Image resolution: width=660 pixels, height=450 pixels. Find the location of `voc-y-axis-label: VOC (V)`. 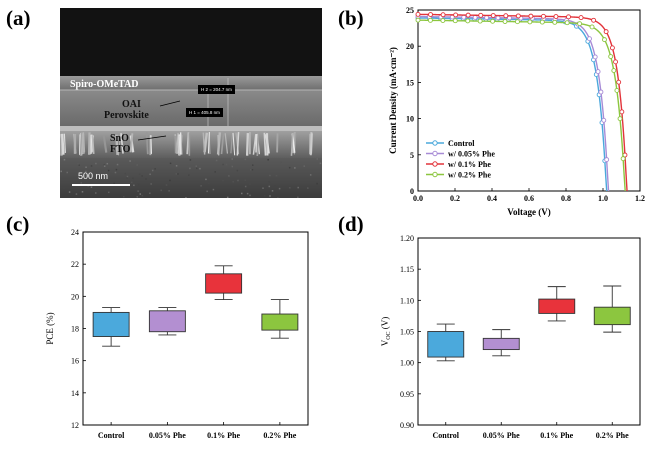

voc-y-axis-label: VOC (V) is located at coordinates (386, 332).